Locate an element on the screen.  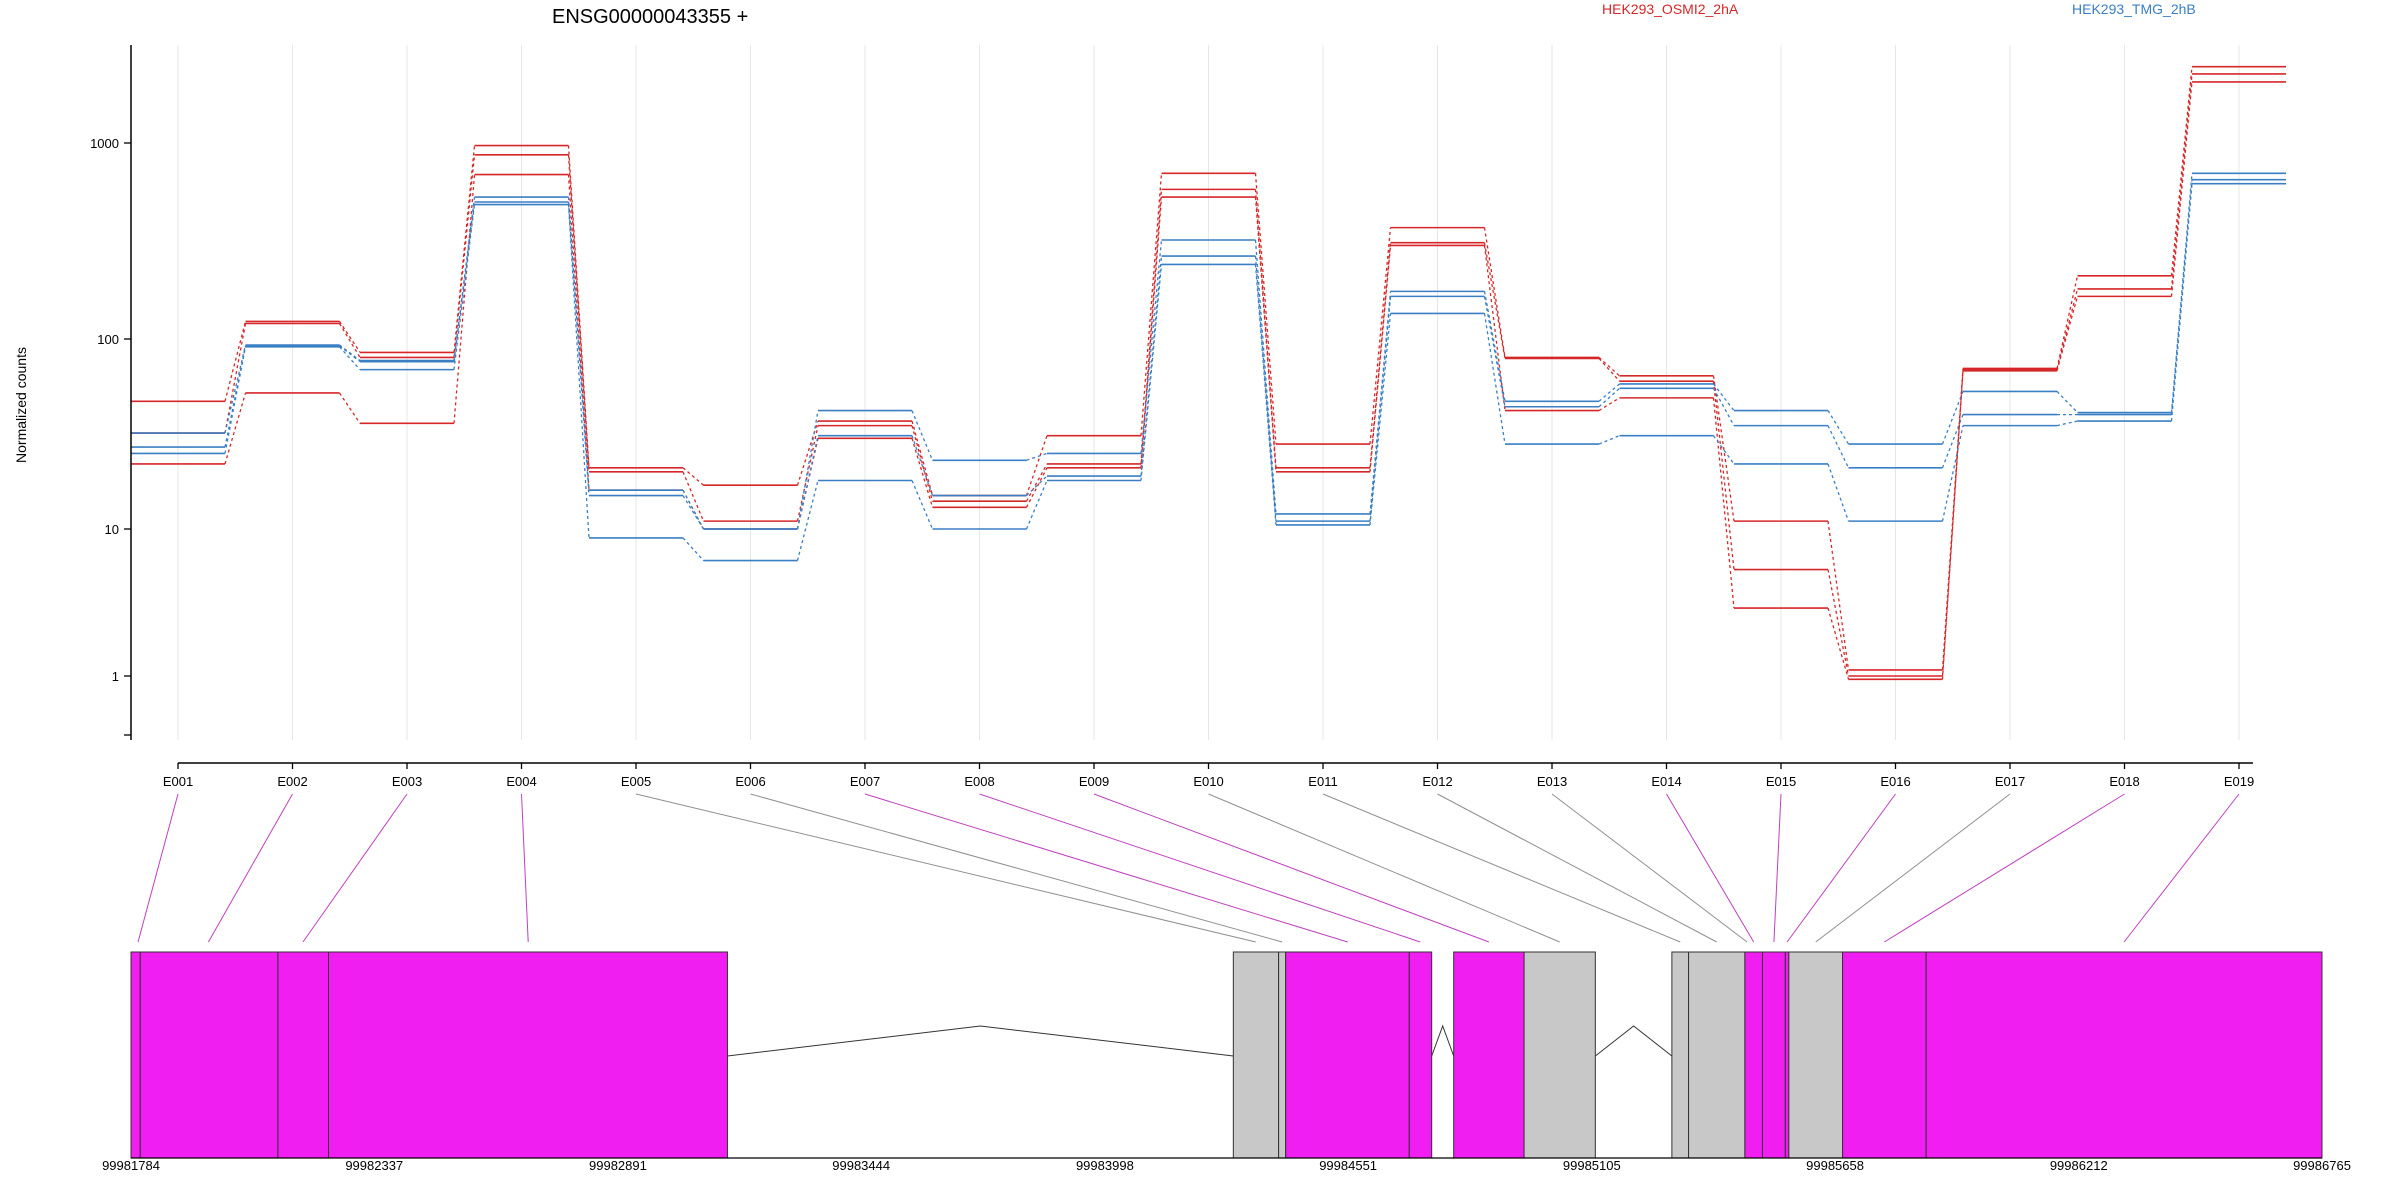
x-tick-label: E011 is located at coordinates (1322, 781).